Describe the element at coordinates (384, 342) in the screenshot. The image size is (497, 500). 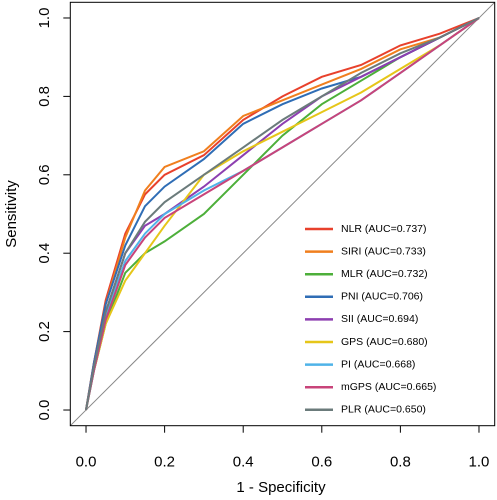
I see `legend-label: GPS (AUC=0.680)` at that location.